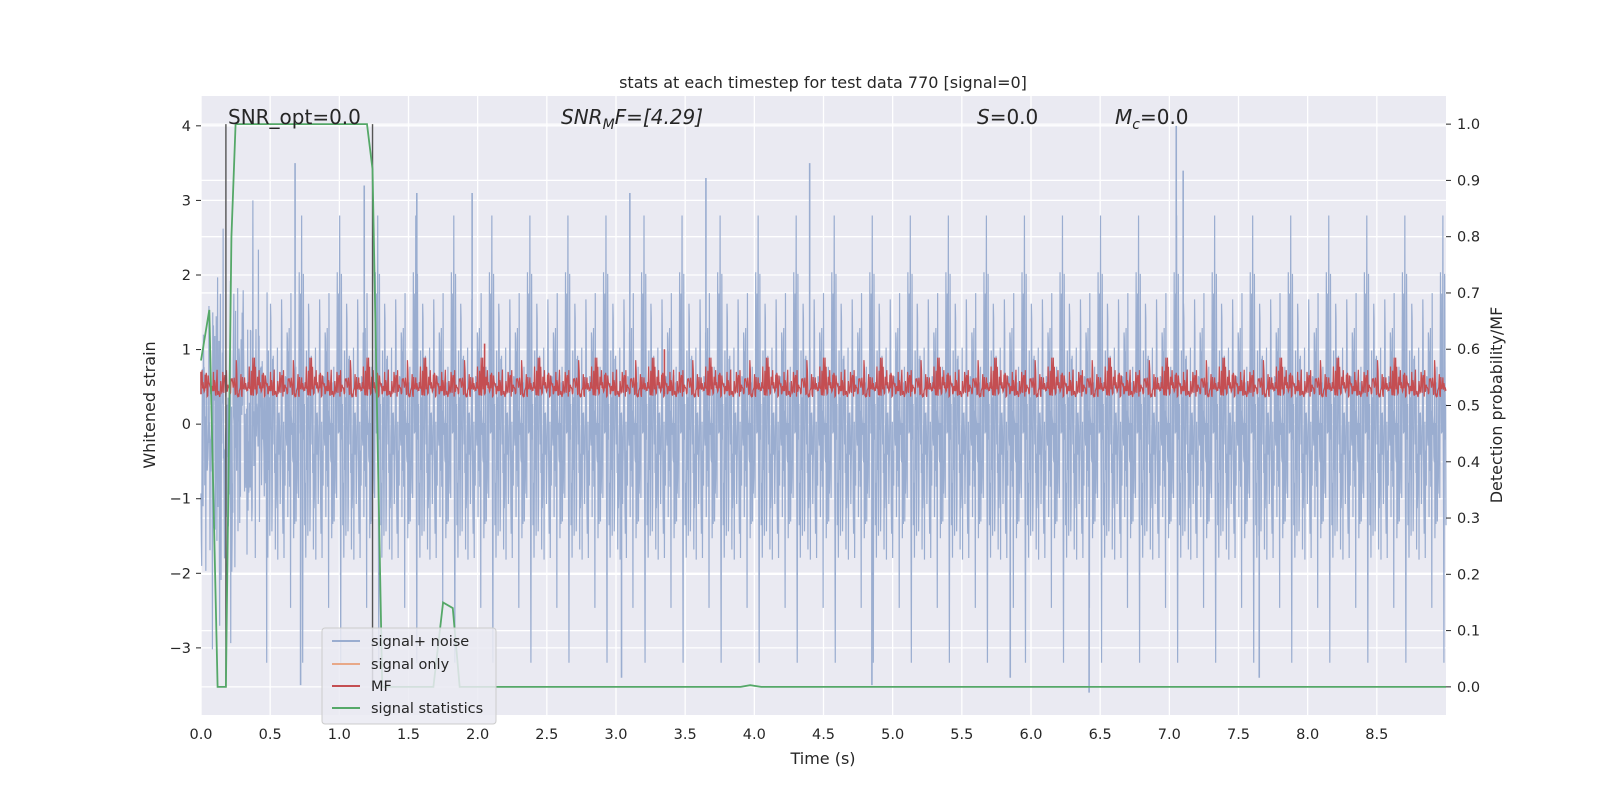  Describe the element at coordinates (685, 735) in the screenshot. I see `x-tick-label: 3.5` at that location.